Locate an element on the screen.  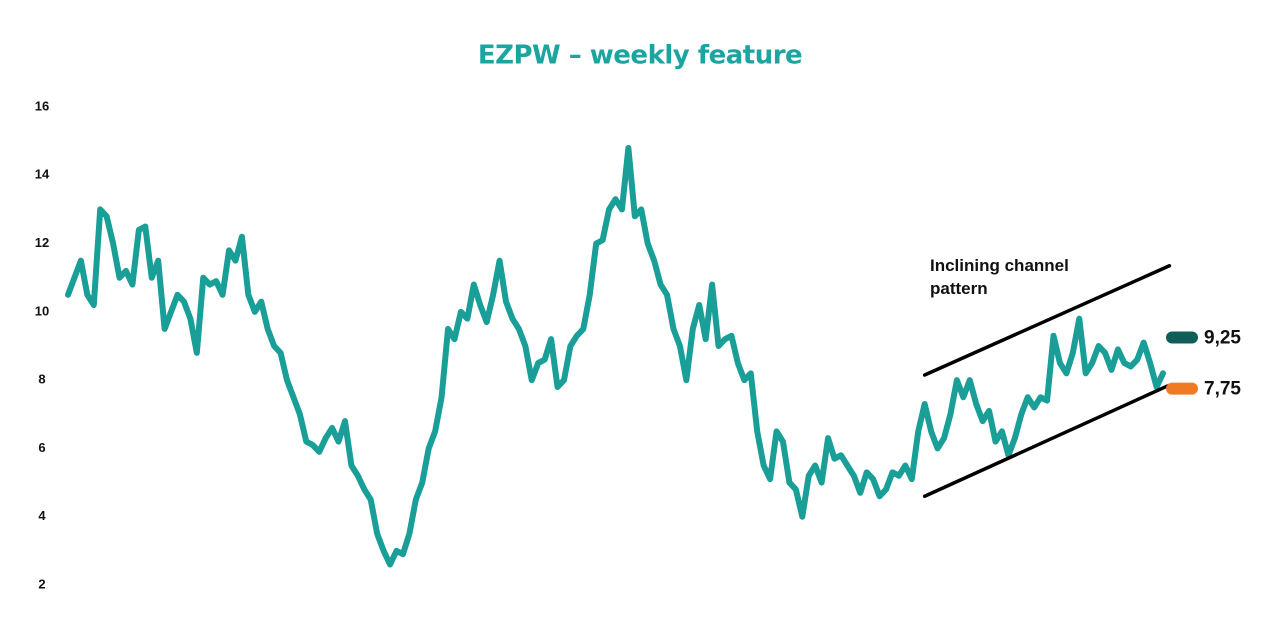
y-tick-label: 4 is located at coordinates (42, 515).